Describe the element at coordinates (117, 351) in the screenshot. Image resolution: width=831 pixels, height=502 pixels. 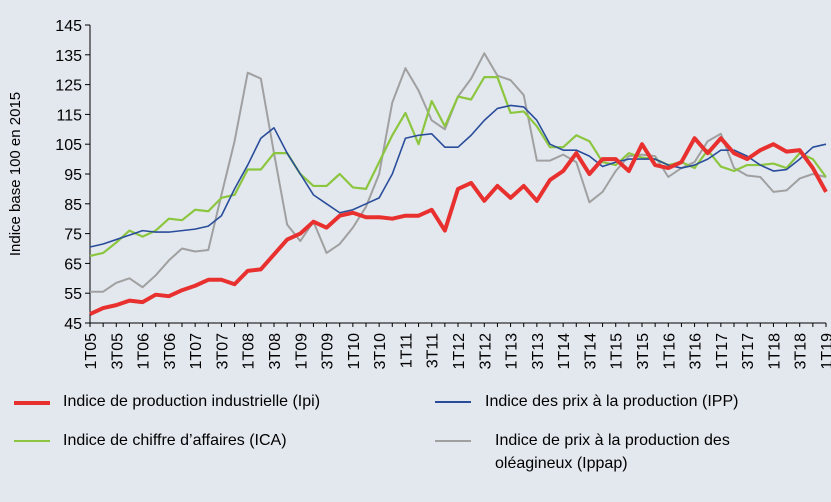
I see `x-tick-label: 3T05` at that location.